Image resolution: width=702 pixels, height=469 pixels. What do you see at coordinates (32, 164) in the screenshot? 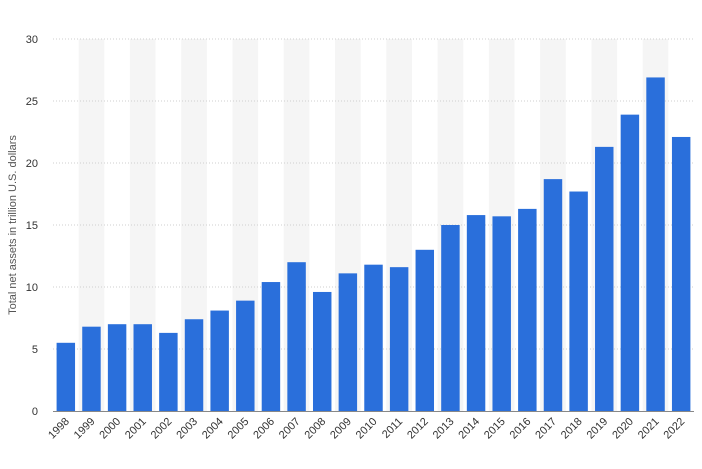
I see `y-tick-label: 20` at bounding box center [32, 164].